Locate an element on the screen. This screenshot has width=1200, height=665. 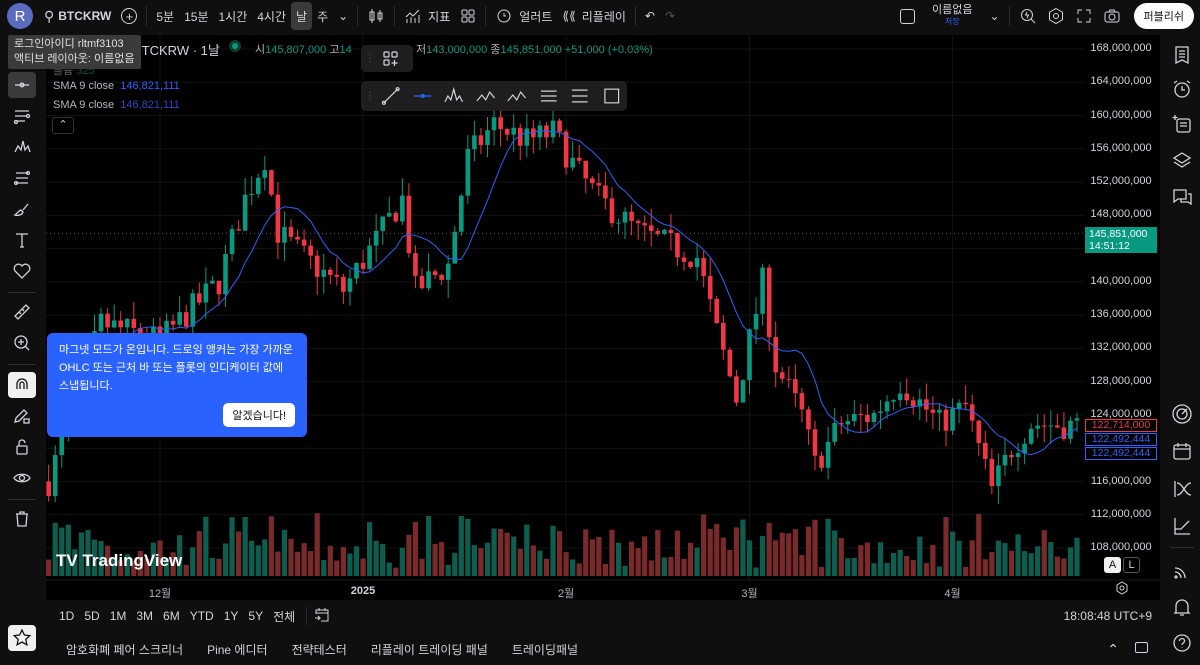
brush-tools is located at coordinates (22, 209).